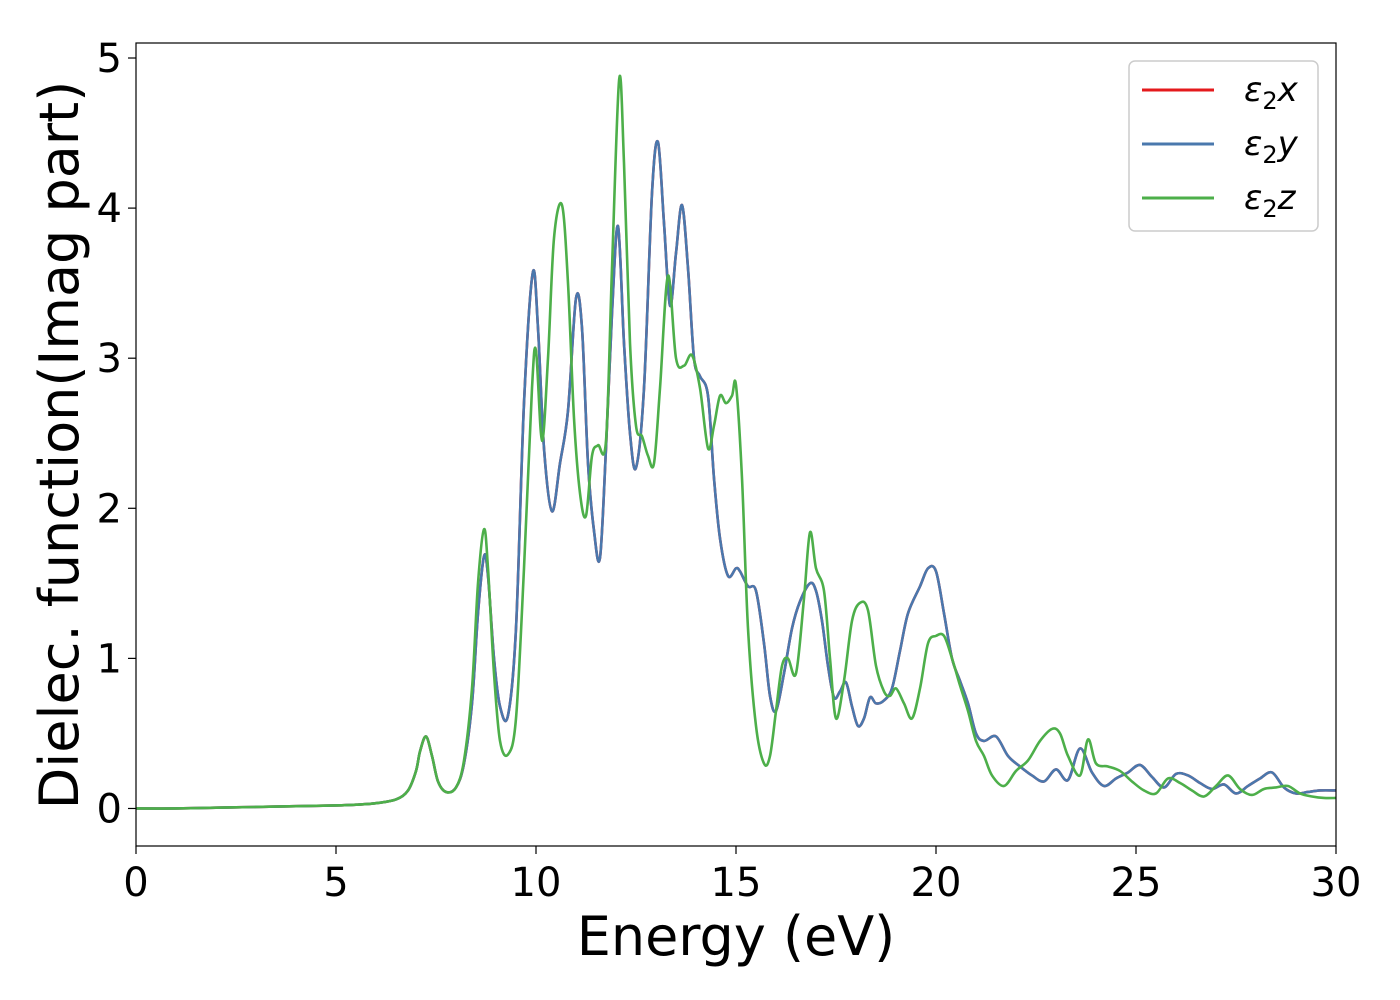 The image size is (1400, 1000). Describe the element at coordinates (109, 509) in the screenshot. I see `y-tick-label: 2` at that location.